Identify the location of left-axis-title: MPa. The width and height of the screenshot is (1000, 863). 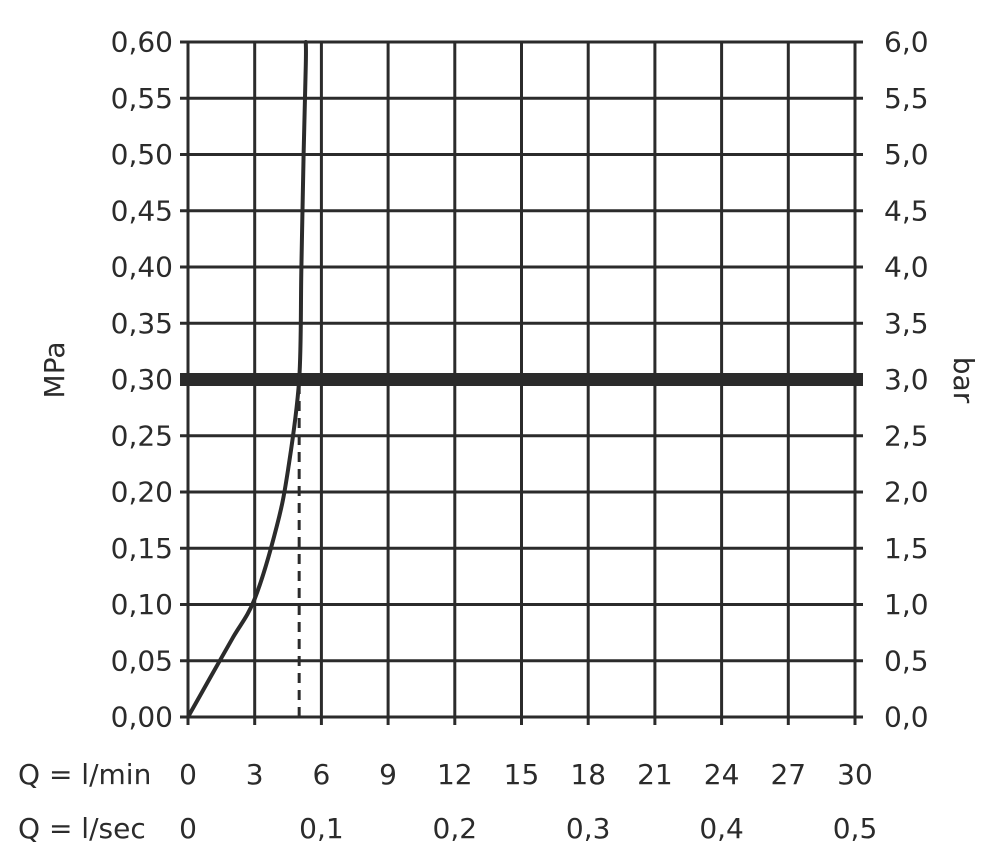
(54, 370).